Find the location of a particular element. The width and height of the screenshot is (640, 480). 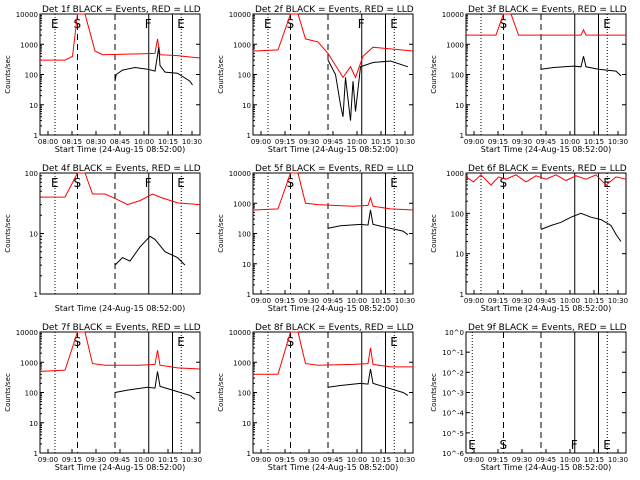

panel-title: Det 7f BLACK = Events, RED = LLD is located at coordinates (121, 328).